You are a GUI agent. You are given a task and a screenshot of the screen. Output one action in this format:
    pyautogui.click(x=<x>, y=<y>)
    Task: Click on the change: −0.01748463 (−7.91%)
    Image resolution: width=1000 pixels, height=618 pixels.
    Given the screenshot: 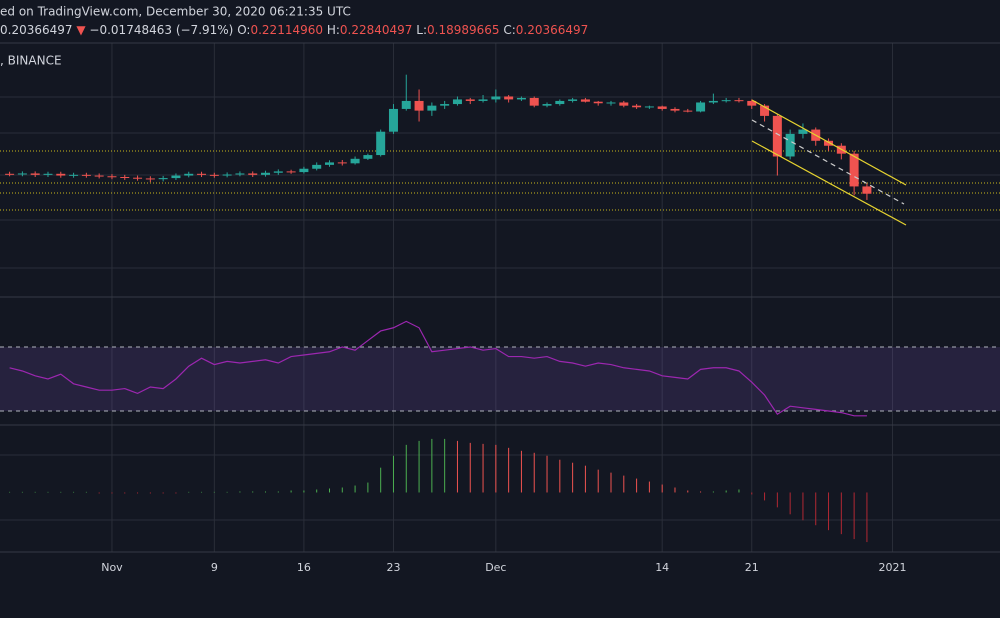 What is the action you would take?
    pyautogui.click(x=161, y=30)
    